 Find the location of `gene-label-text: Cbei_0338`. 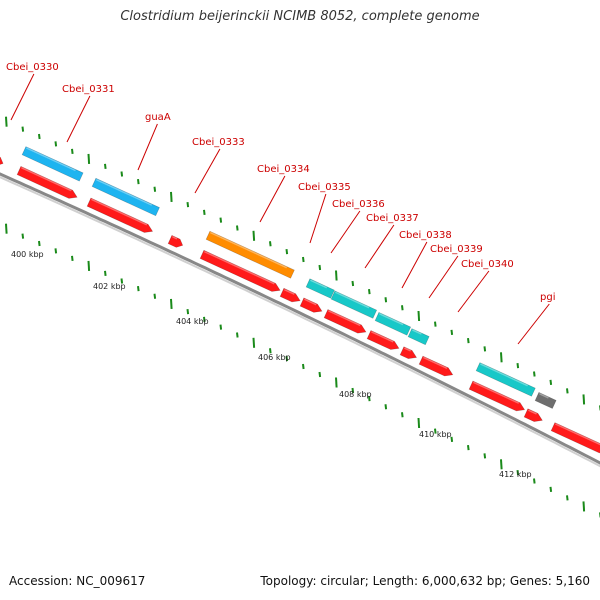

gene-label-text: Cbei_0338 is located at coordinates (425, 235).